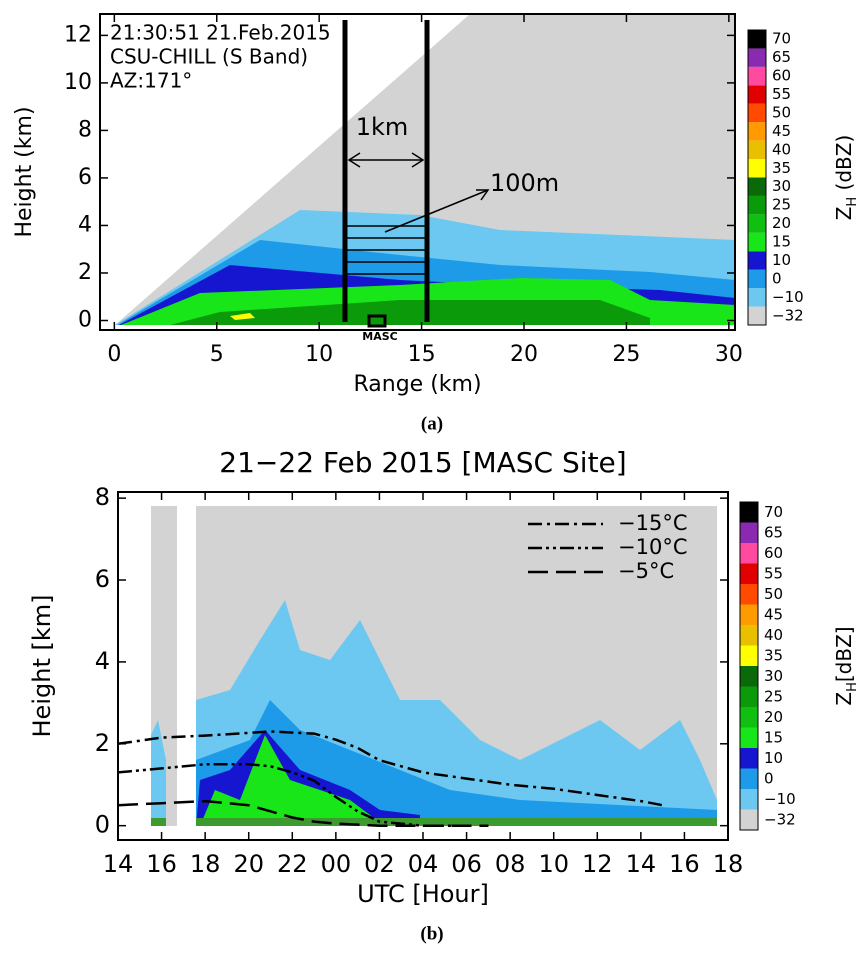 The image size is (863, 958). I want to click on colorbar-title-part: (dBZ), so click(844, 166).